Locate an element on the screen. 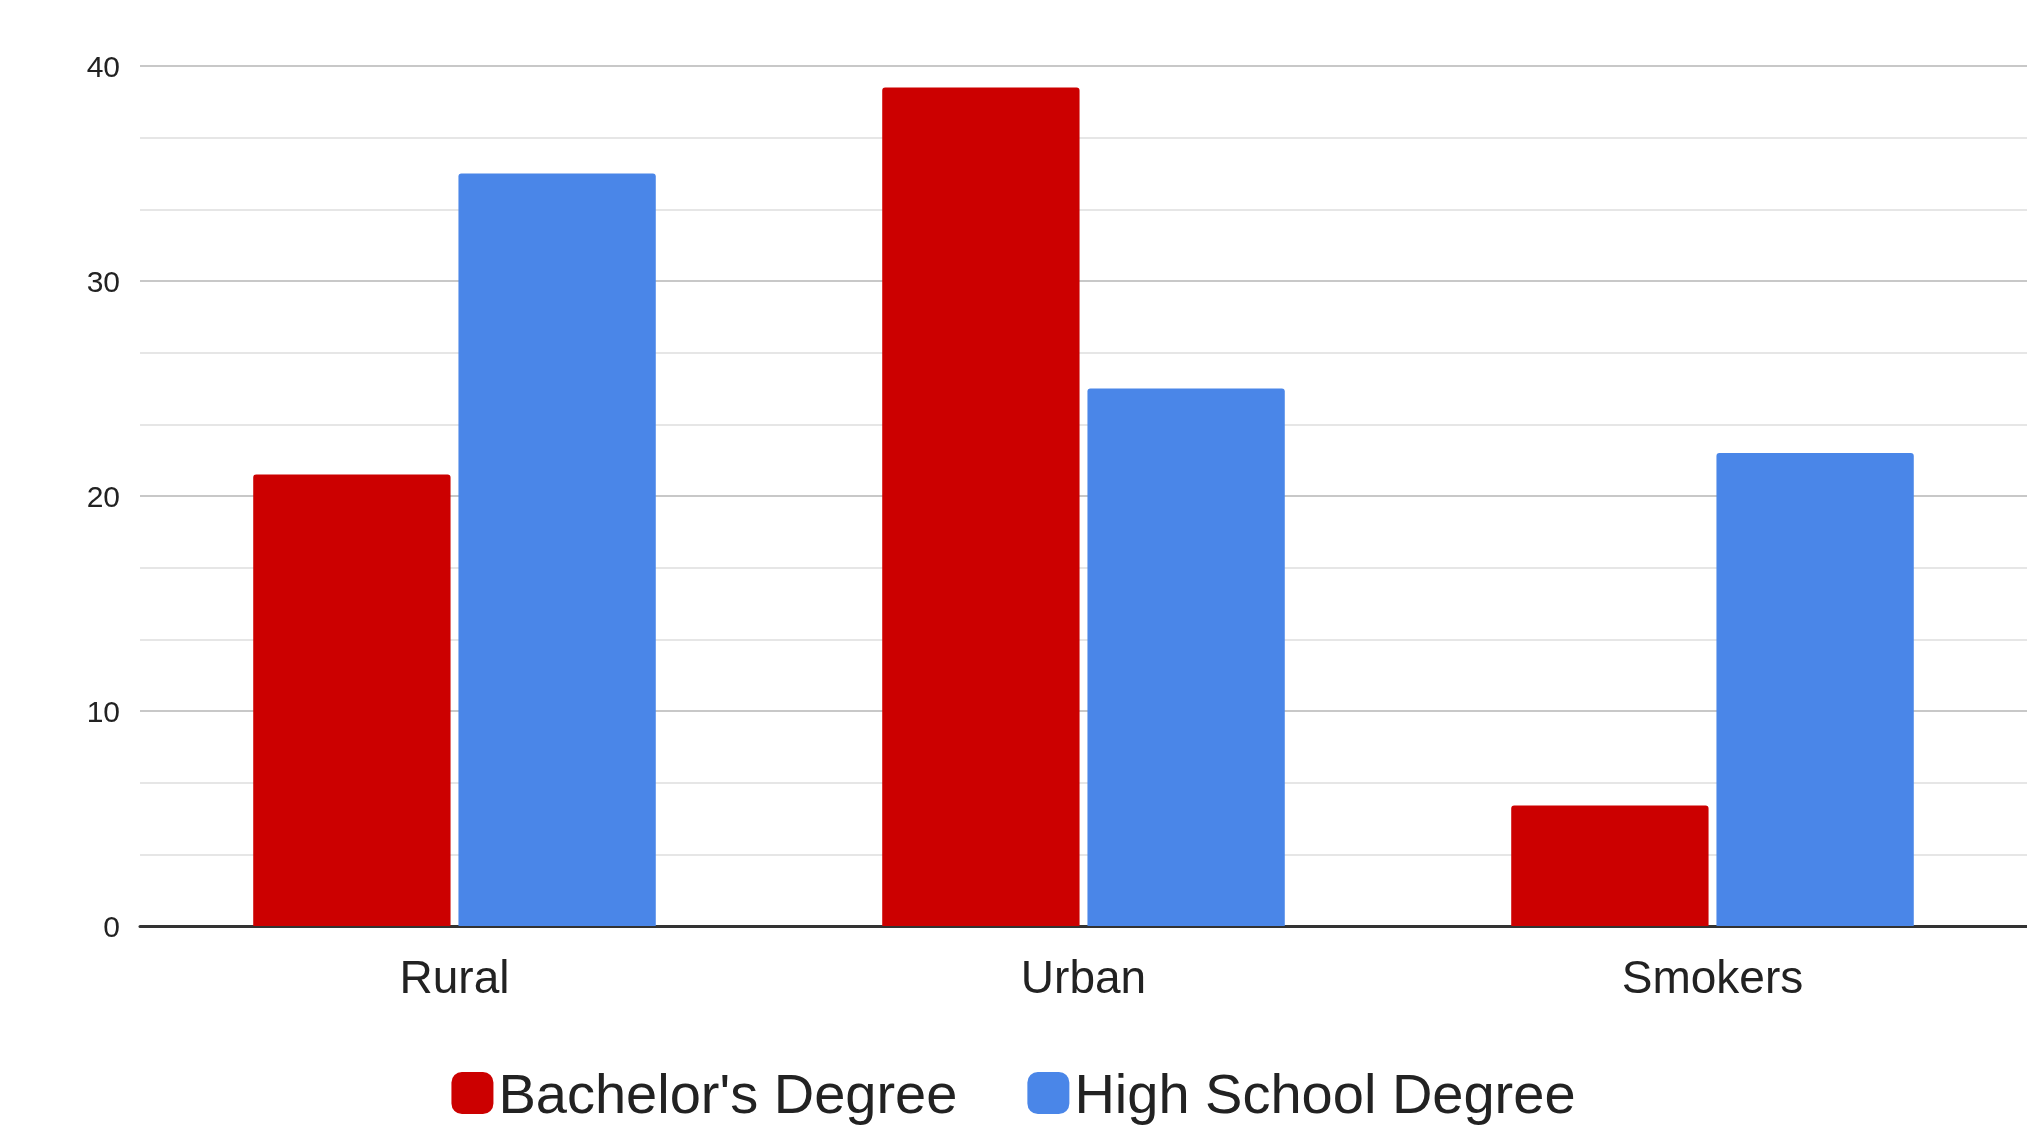 Image resolution: width=2027 pixels, height=1136 pixels. y-tick-label: 10 is located at coordinates (103, 711).